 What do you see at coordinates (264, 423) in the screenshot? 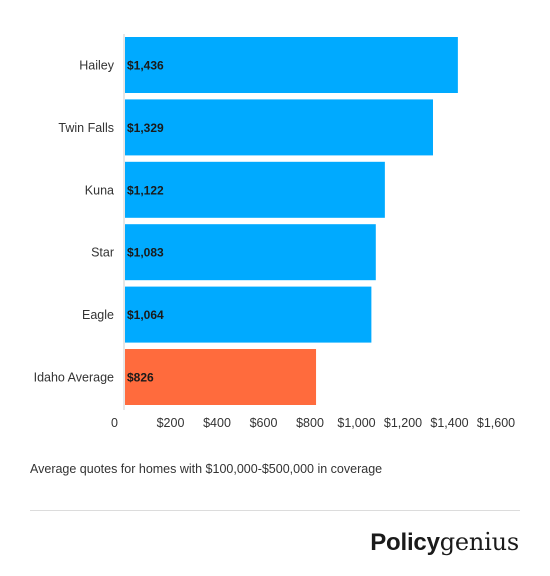
I see `x-tick-label: $600` at bounding box center [264, 423].